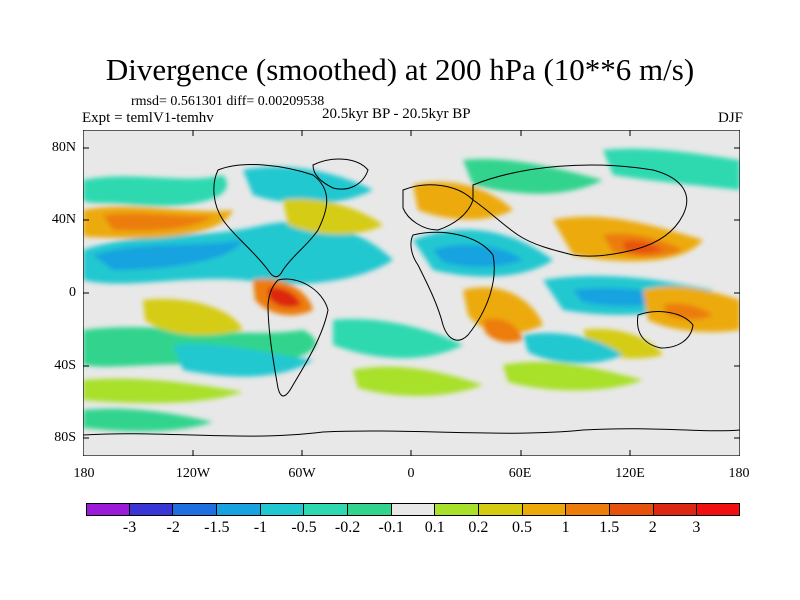 This screenshot has height=600, width=800. I want to click on colorbar, so click(413, 509).